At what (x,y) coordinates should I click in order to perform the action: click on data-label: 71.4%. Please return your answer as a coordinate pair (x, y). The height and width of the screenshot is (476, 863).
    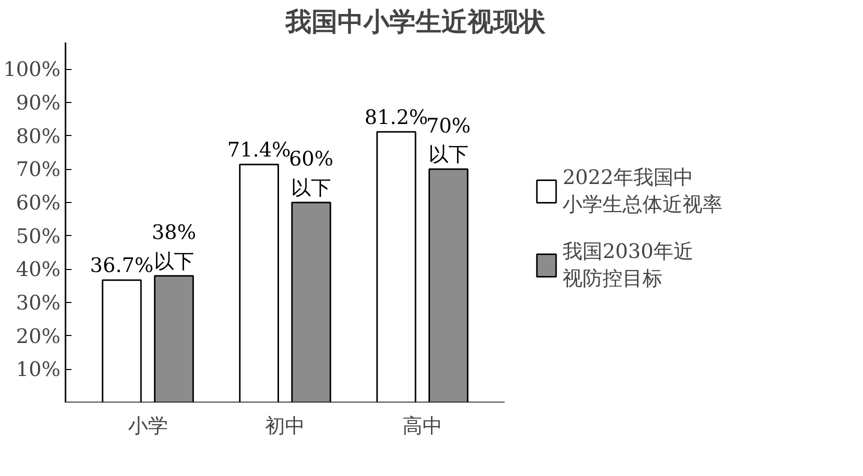
    Looking at the image, I should click on (259, 150).